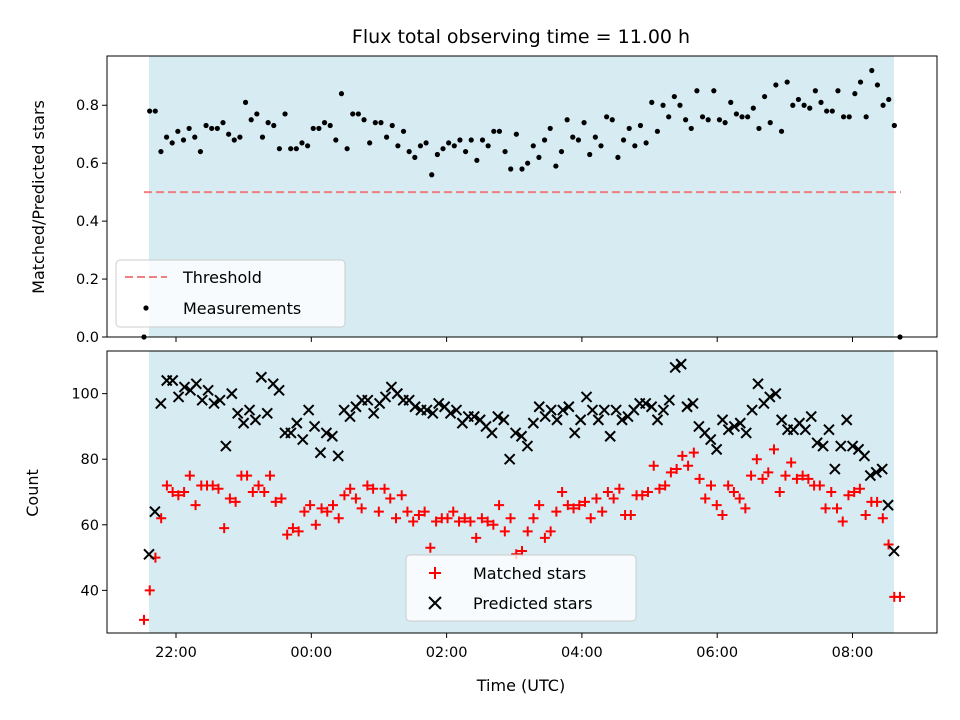  I want to click on matched-stars-legend-label: Matched stars, so click(529, 573).